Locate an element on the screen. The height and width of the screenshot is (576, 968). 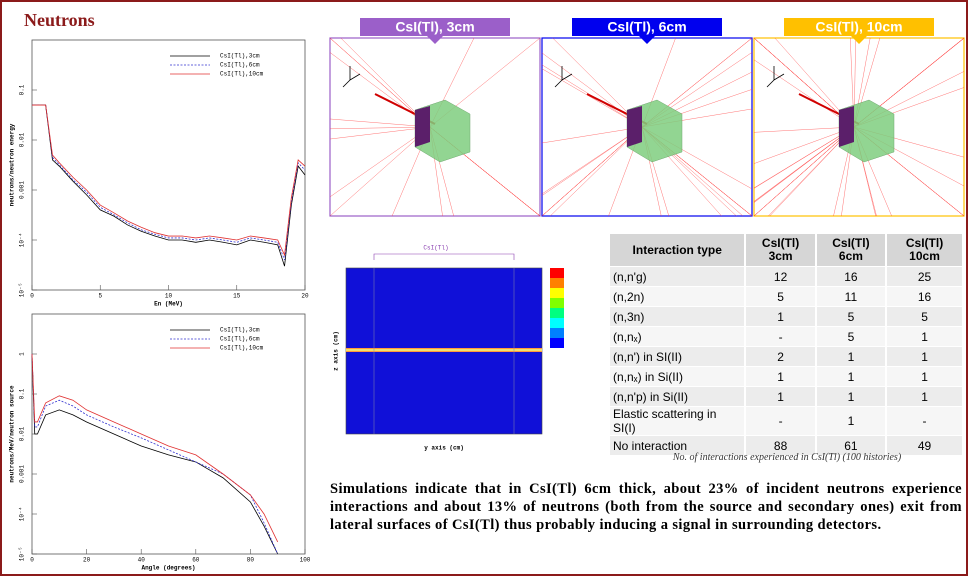
table-row: No interaction 88 61 49 is located at coordinates (787, 445).